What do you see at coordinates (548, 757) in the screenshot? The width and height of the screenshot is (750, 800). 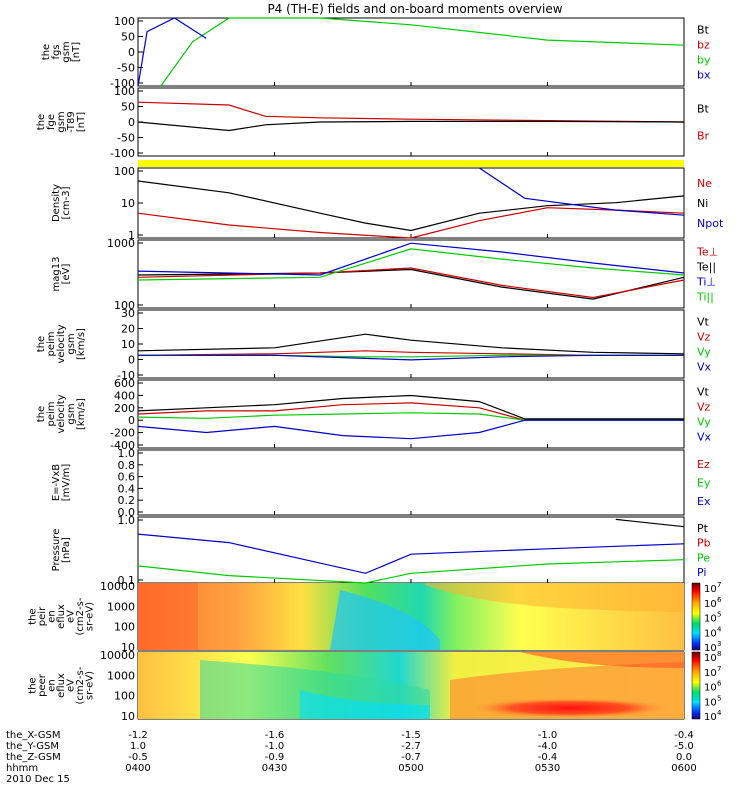 I see `x-axis-tick-z: -0.4` at bounding box center [548, 757].